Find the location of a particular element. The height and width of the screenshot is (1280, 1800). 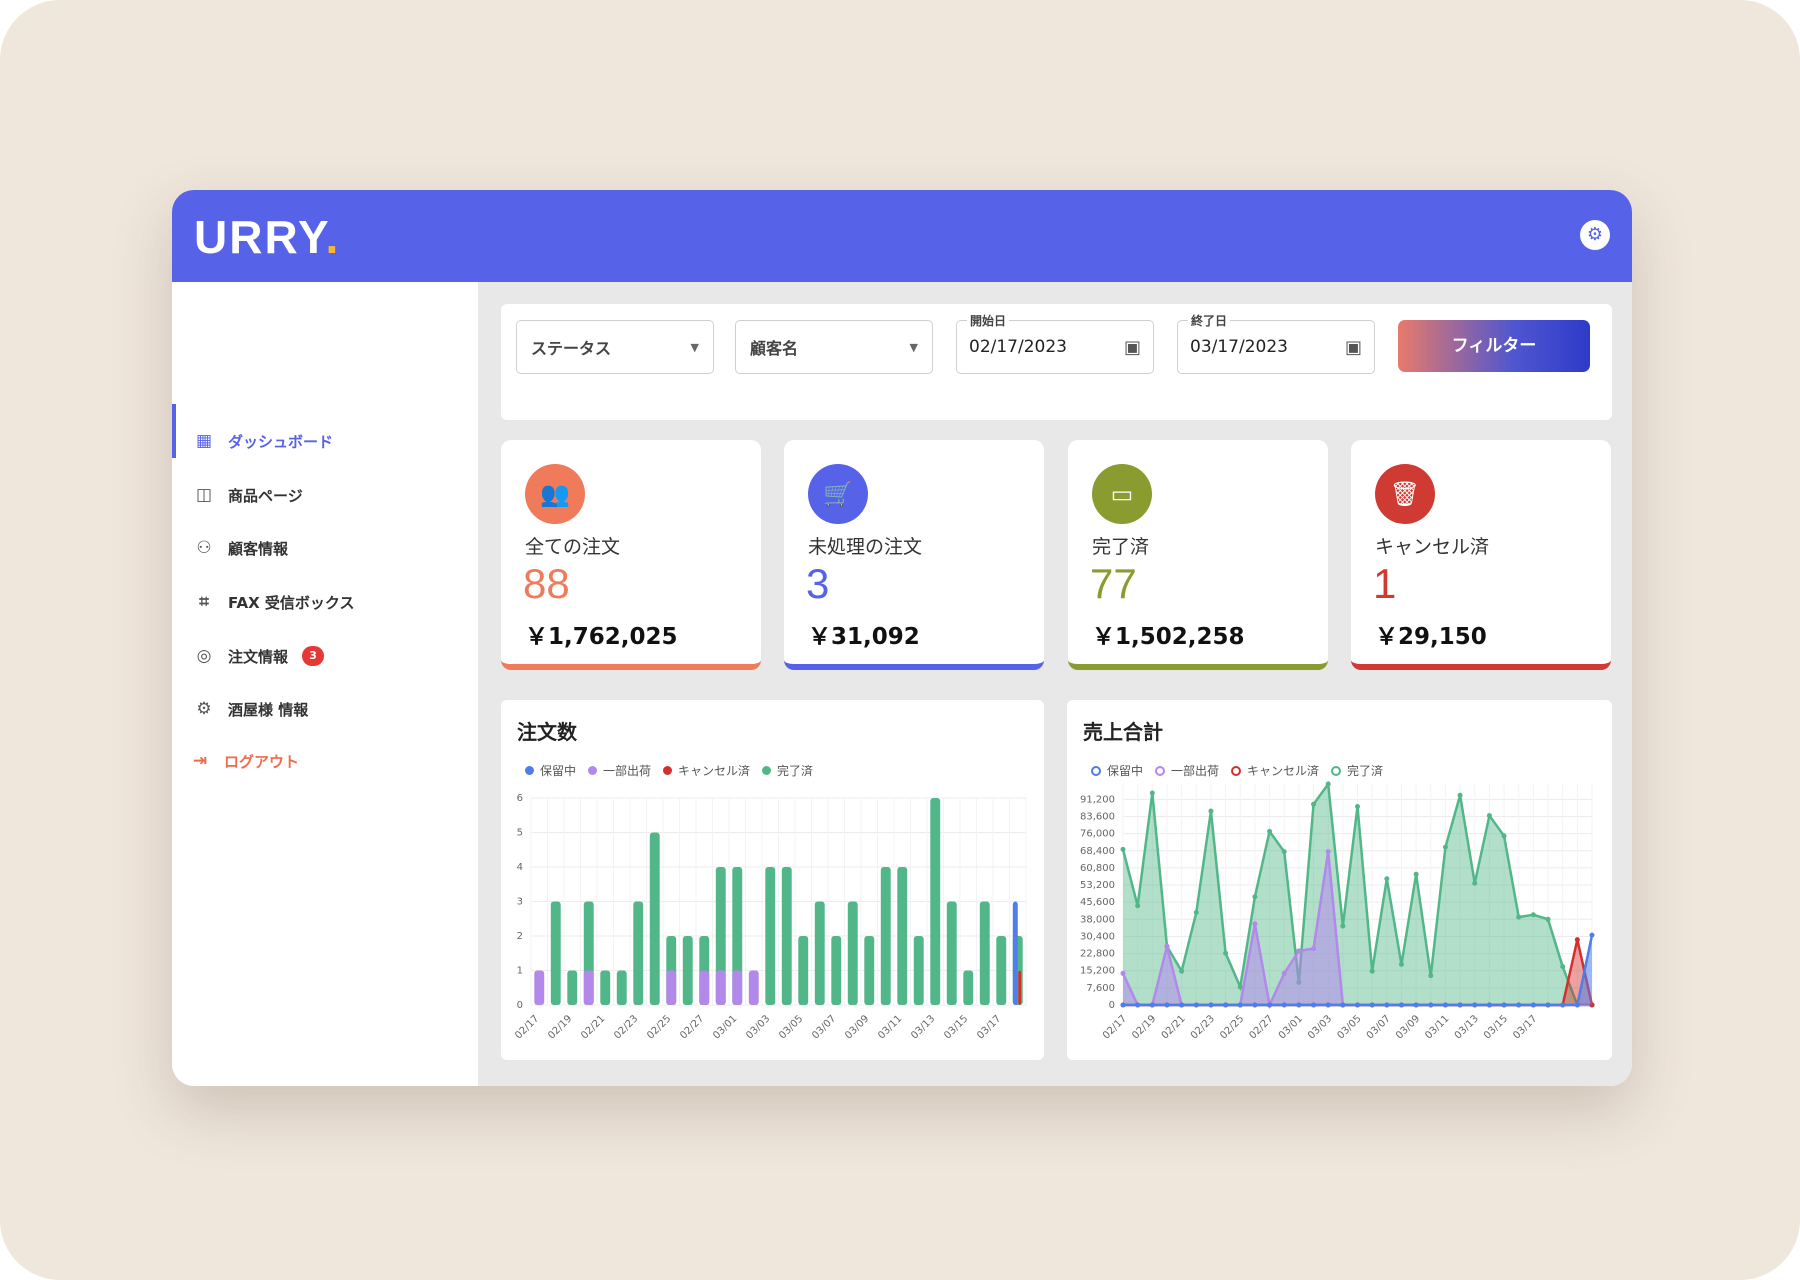

x-tick-label: 02/25 is located at coordinates (1232, 1027).